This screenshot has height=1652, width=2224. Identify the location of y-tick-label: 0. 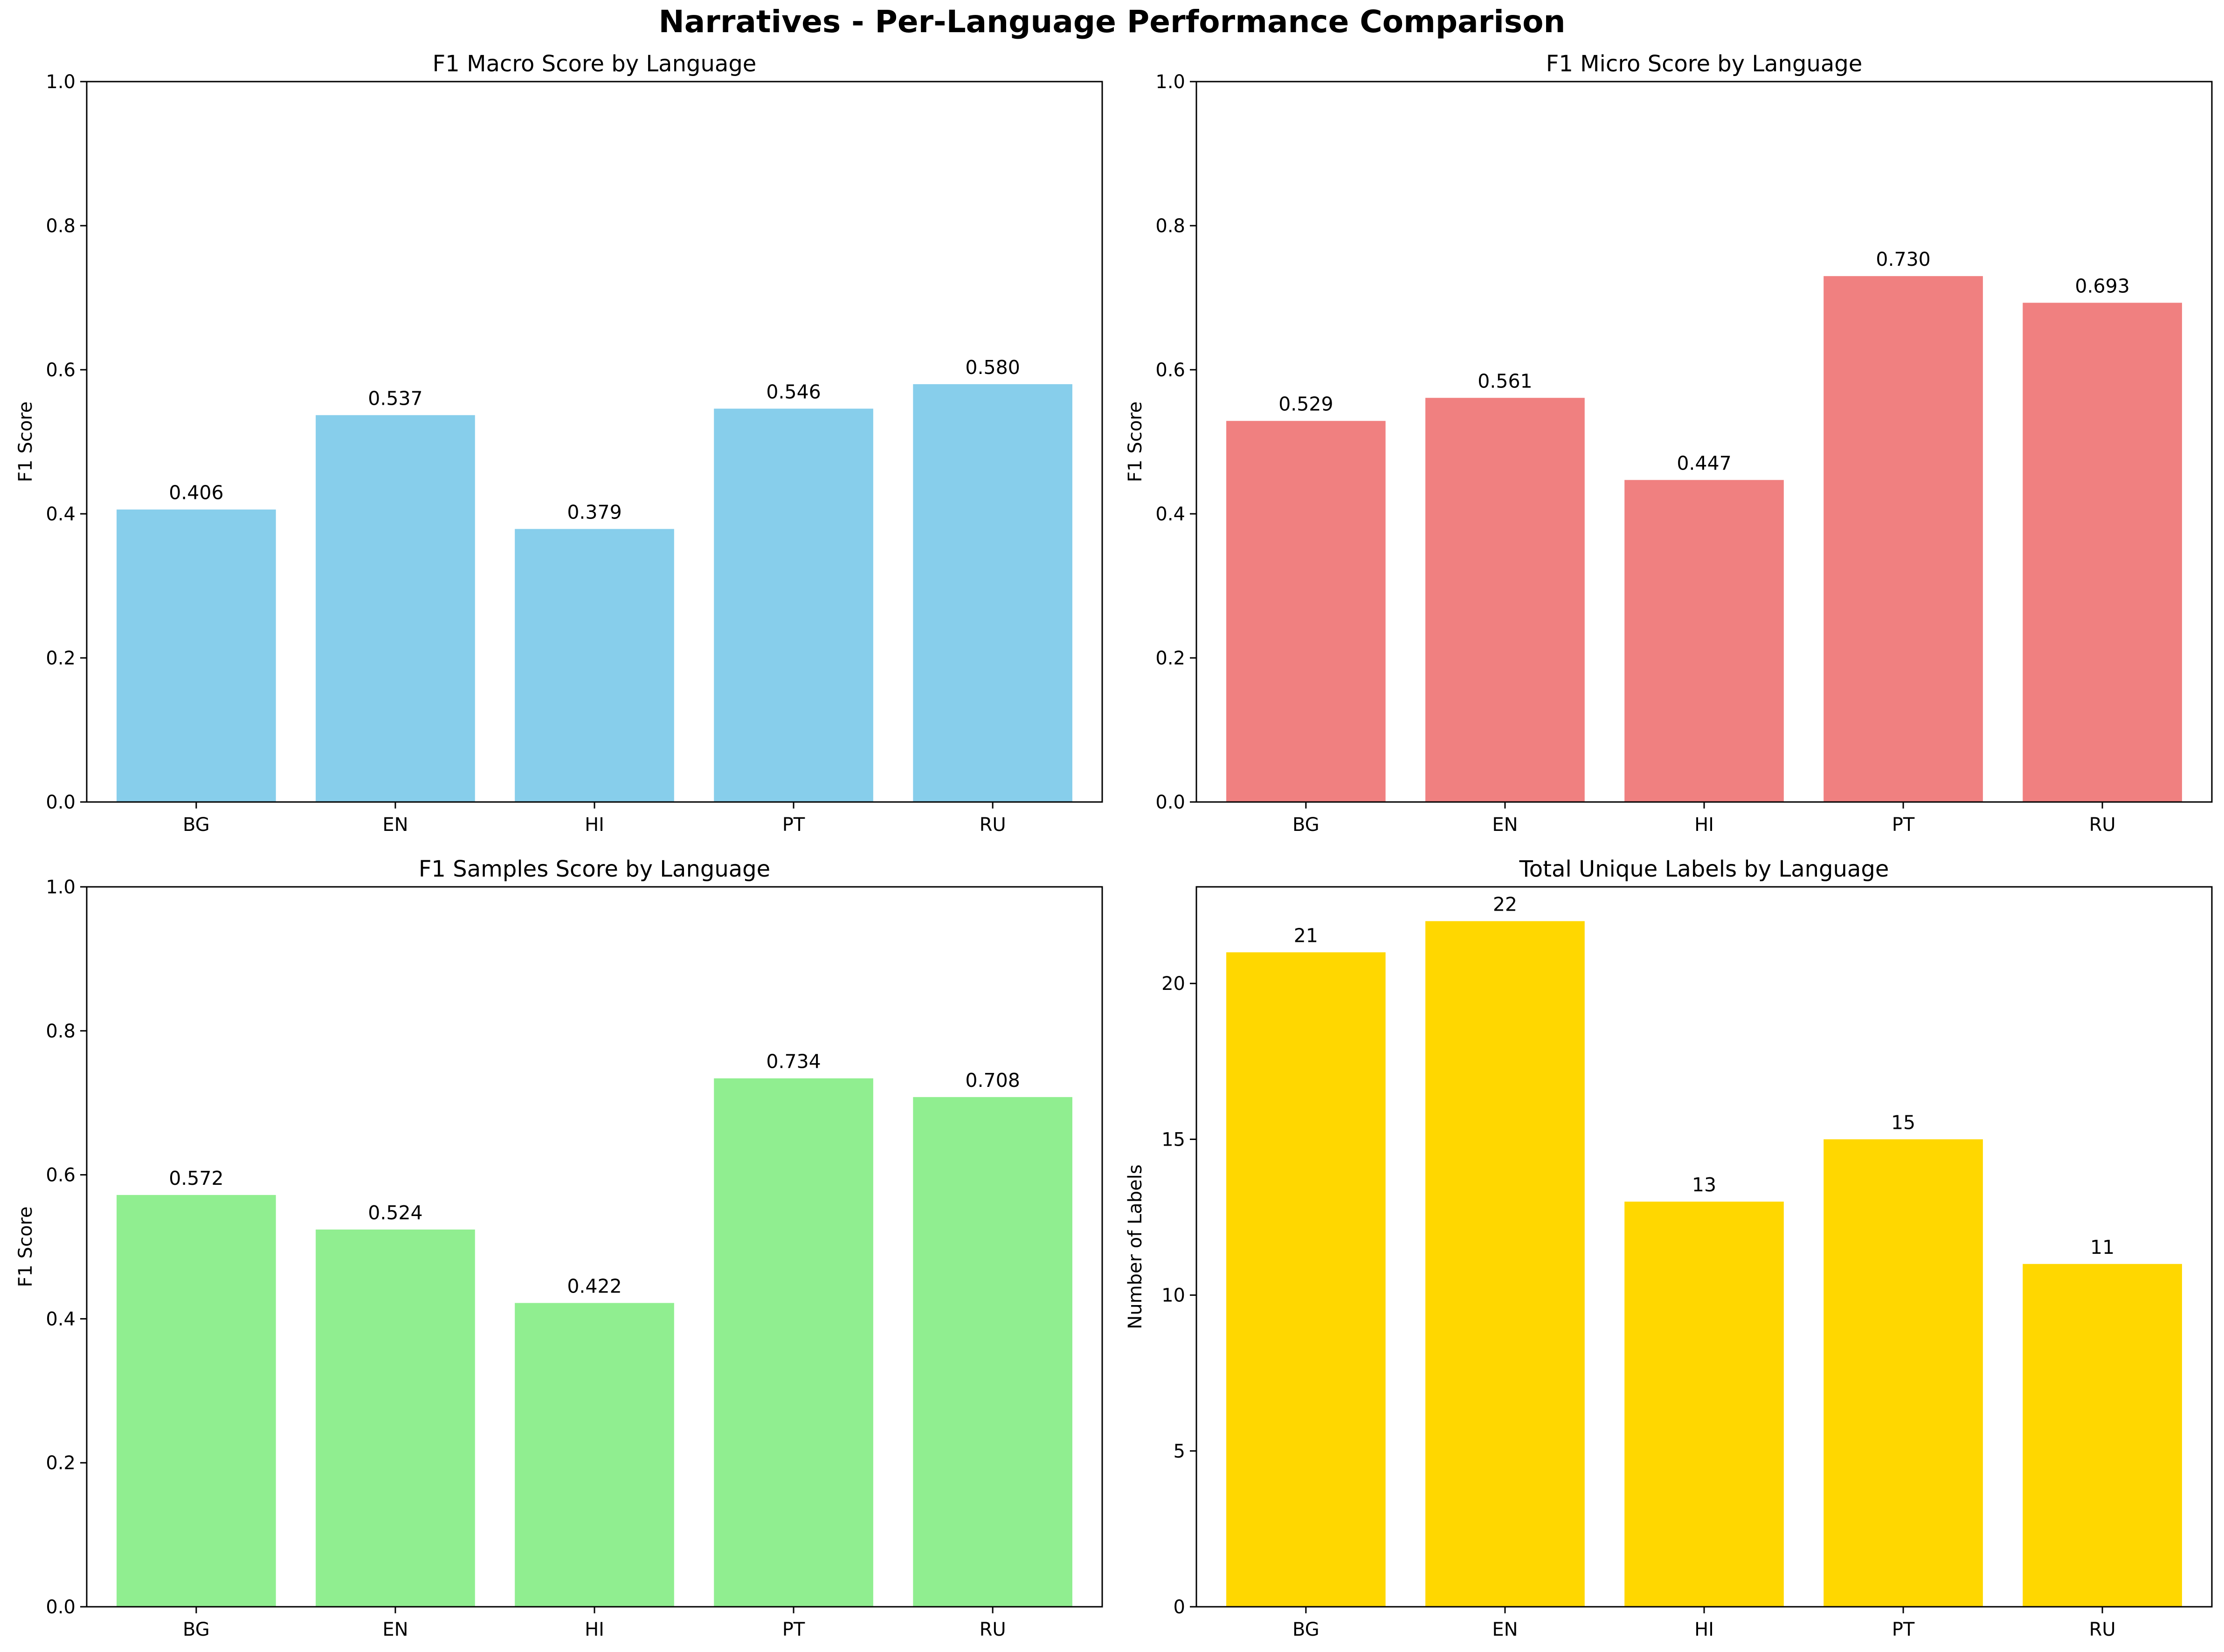
(1179, 1607).